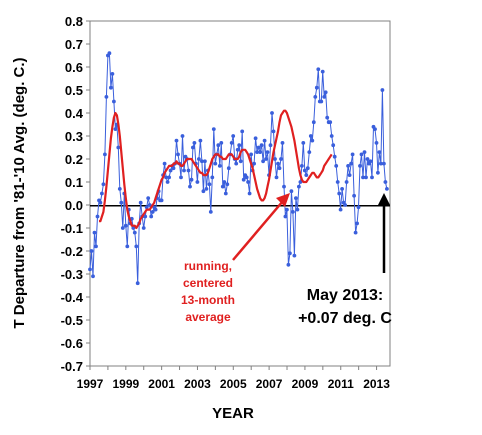 The width and height of the screenshot is (482, 435). I want to click on latest-label-line-2: +0.07 deg. C, so click(345, 318).